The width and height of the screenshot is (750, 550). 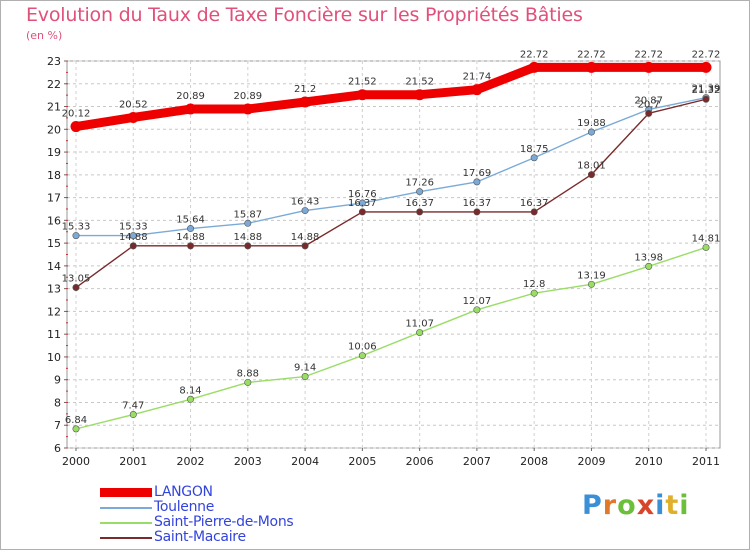 I want to click on data-label: 12.07, so click(x=477, y=301).